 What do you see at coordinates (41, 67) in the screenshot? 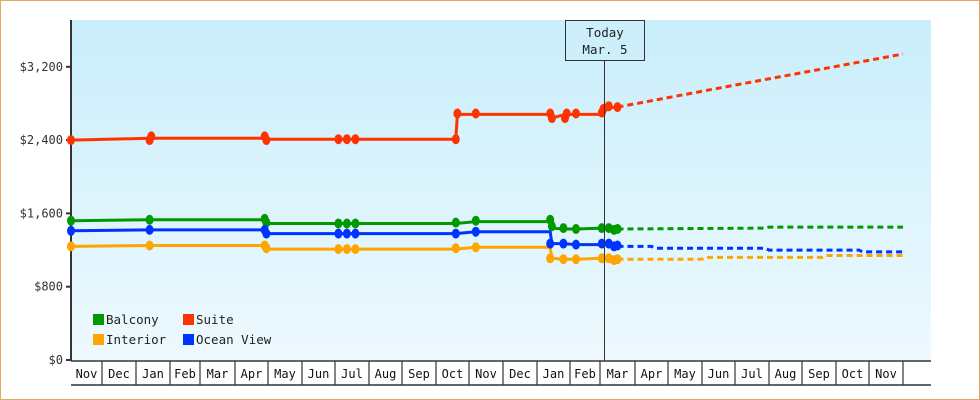
I see `y-tick-label: $3,200` at bounding box center [41, 67].